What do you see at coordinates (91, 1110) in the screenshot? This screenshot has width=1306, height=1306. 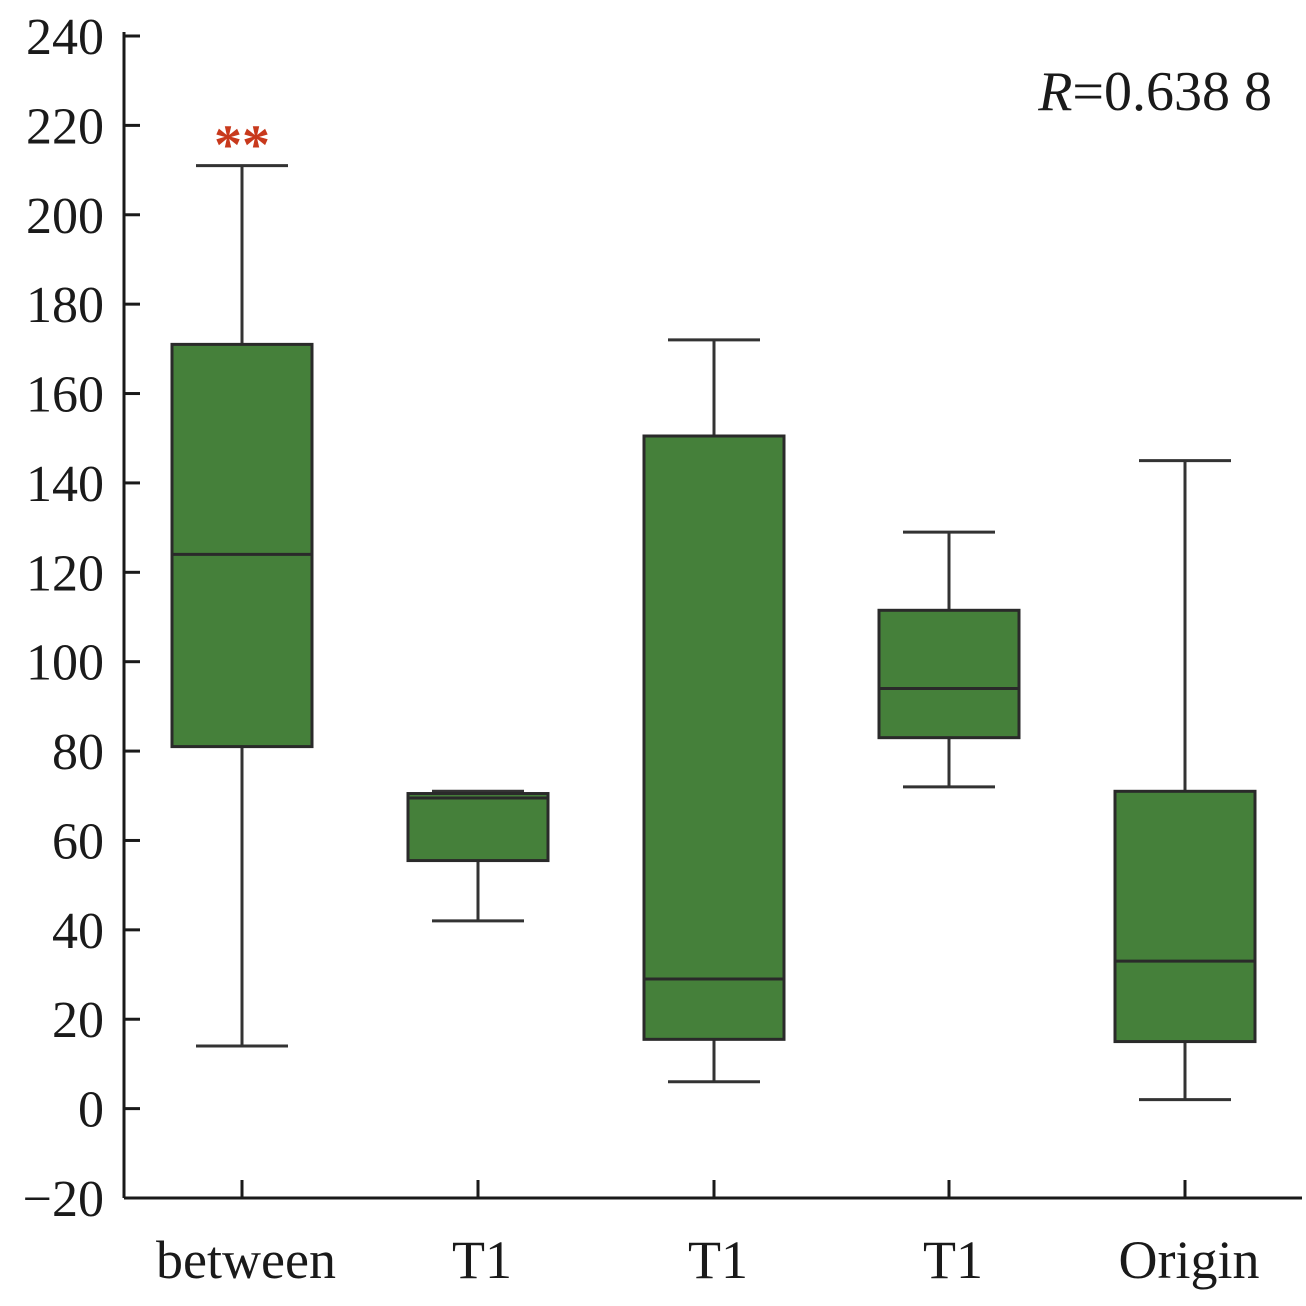 I see `y-tick-label: 0` at bounding box center [91, 1110].